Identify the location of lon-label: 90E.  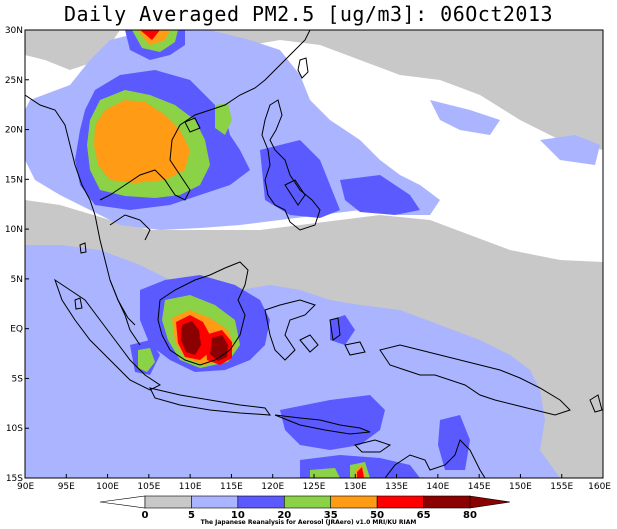
(25, 487).